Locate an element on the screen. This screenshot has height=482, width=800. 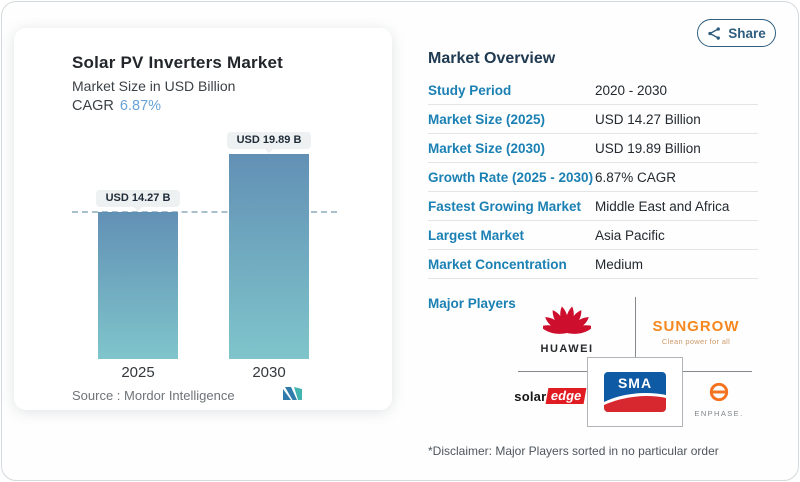
huawei-flower-icon is located at coordinates (567, 323).